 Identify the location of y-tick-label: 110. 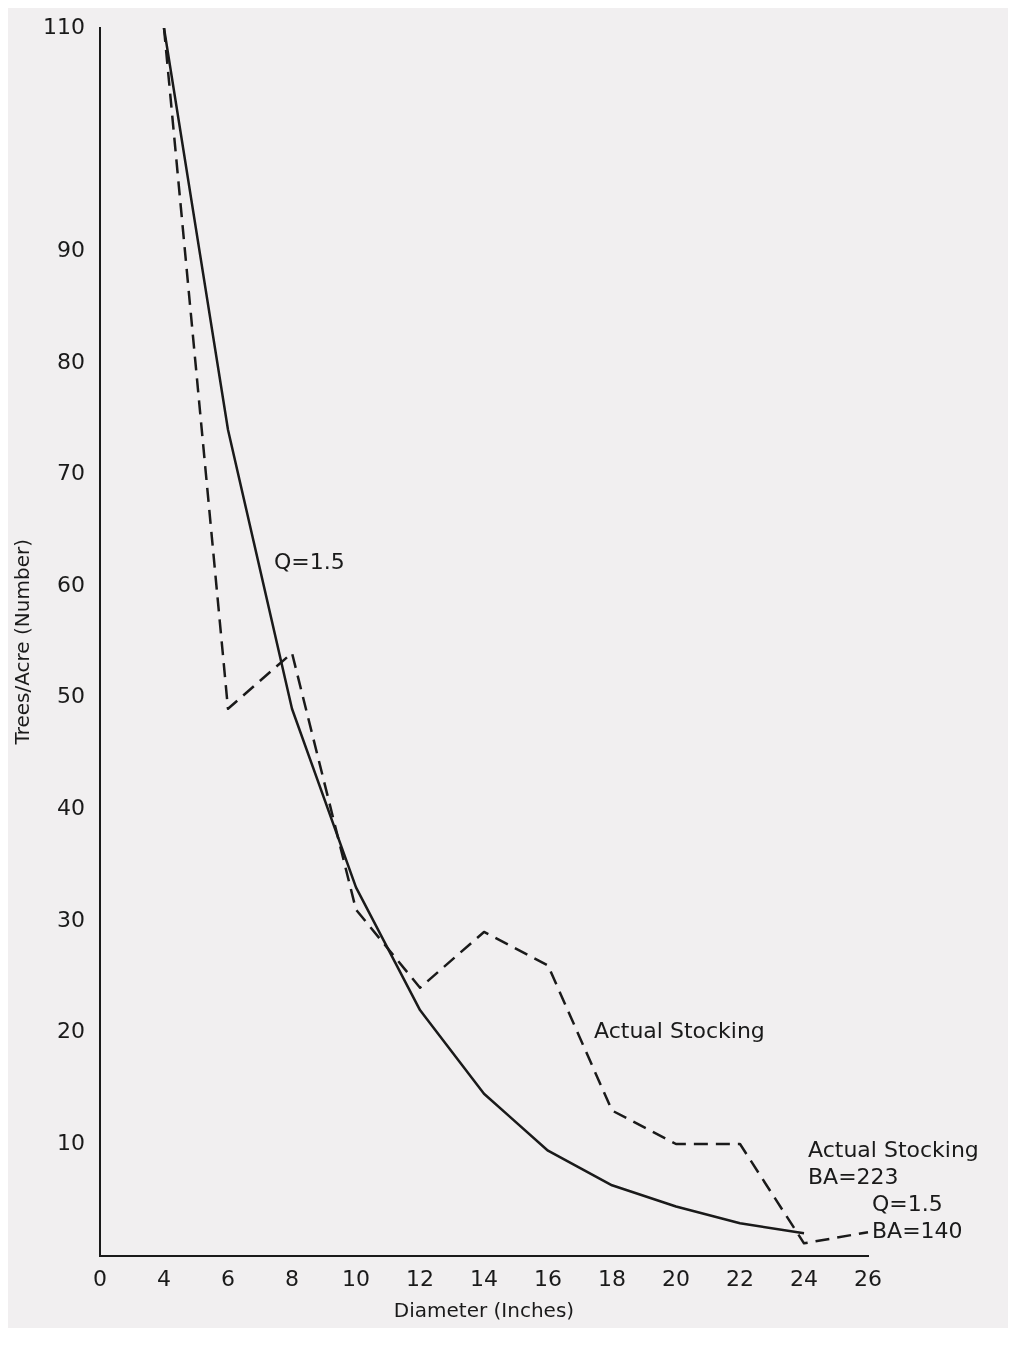
(63, 26).